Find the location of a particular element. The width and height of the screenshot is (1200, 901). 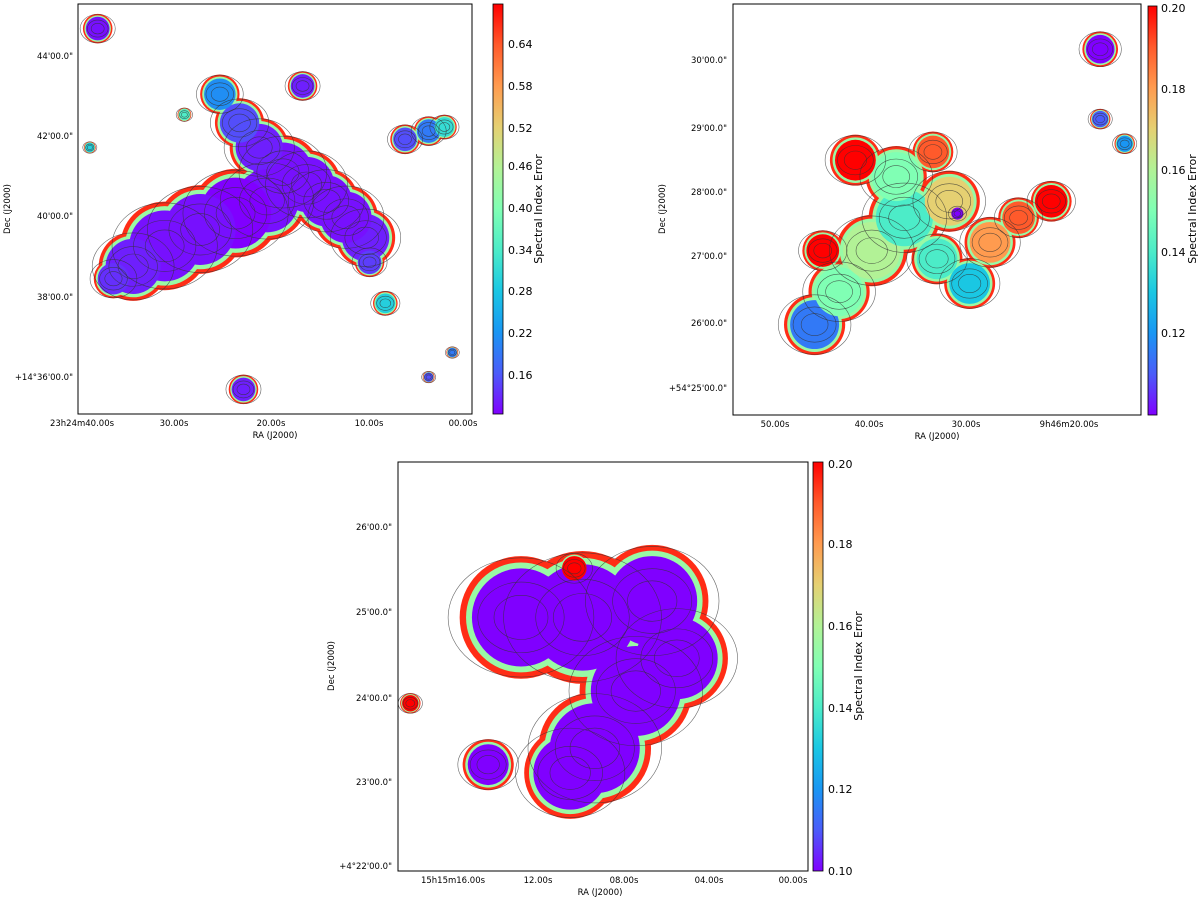

colorbar-tick-label: 0.18 is located at coordinates (1173, 89).